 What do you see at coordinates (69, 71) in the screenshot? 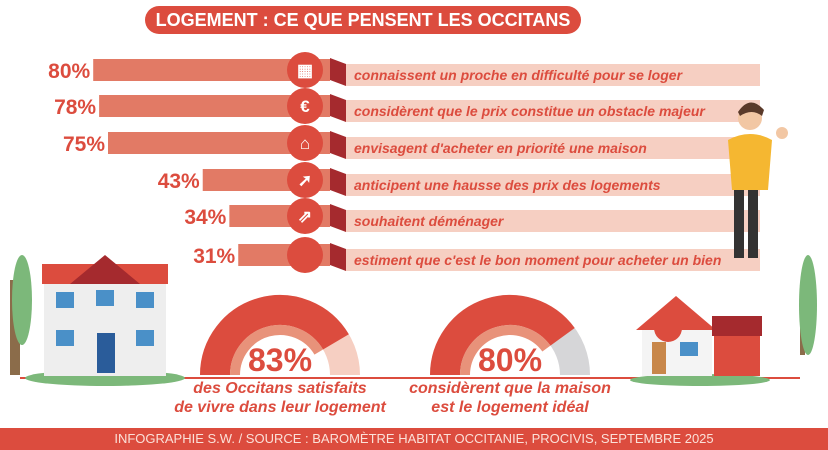
I see `value-label: 80%` at bounding box center [69, 71].